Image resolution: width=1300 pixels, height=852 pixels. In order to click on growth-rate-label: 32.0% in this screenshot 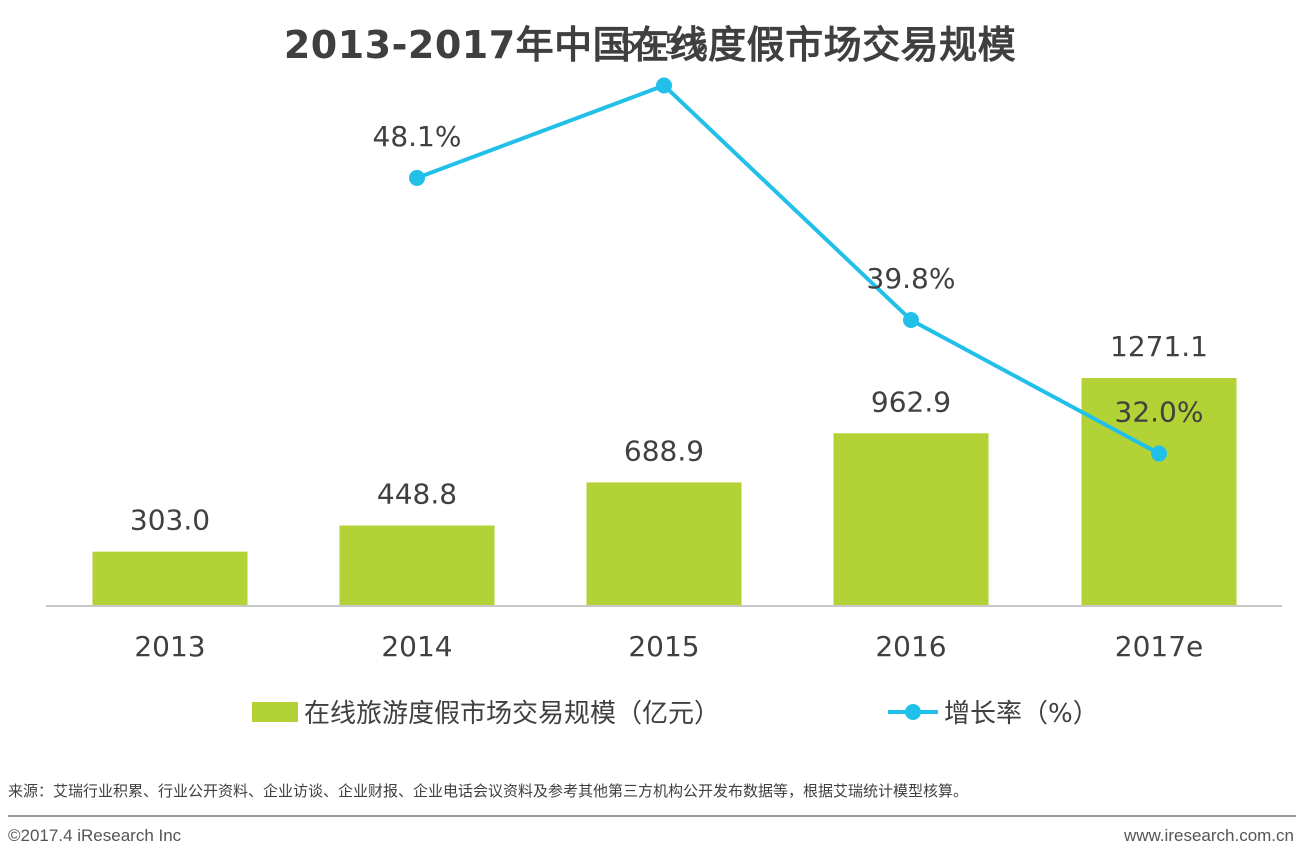, I will do `click(1159, 412)`.